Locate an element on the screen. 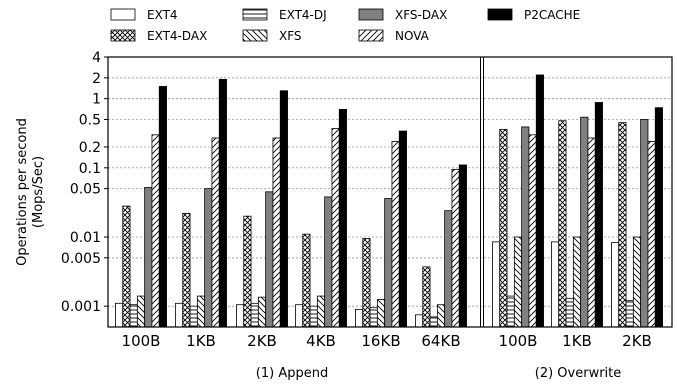 Image resolution: width=677 pixels, height=386 pixels. group-label: (1) Append is located at coordinates (292, 373).